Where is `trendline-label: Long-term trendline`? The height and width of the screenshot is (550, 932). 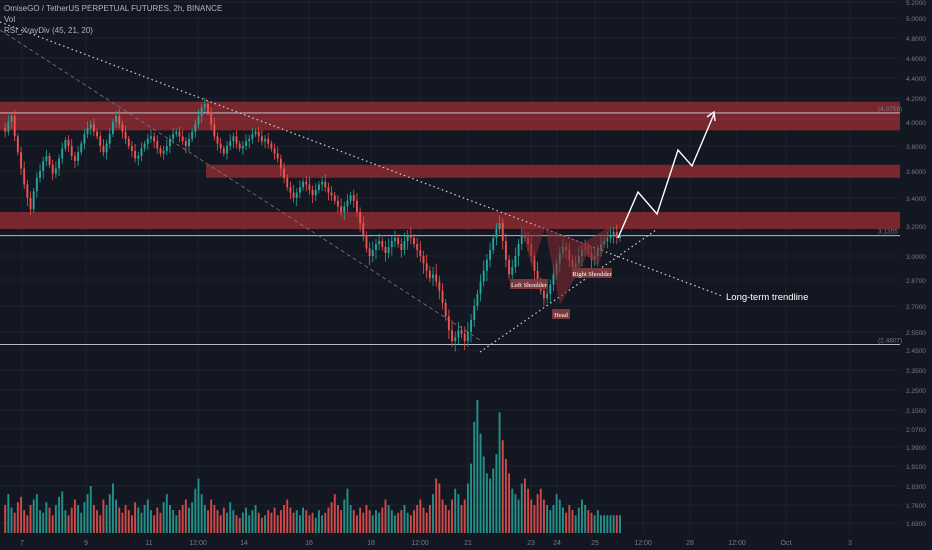
trendline-label: Long-term trendline is located at coordinates (767, 297).